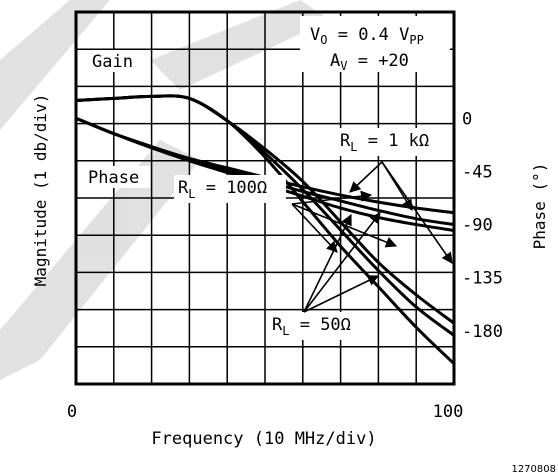  I want to click on phase-tick-labels: 0 -45 -90 -135 -180, so click(482, 225).